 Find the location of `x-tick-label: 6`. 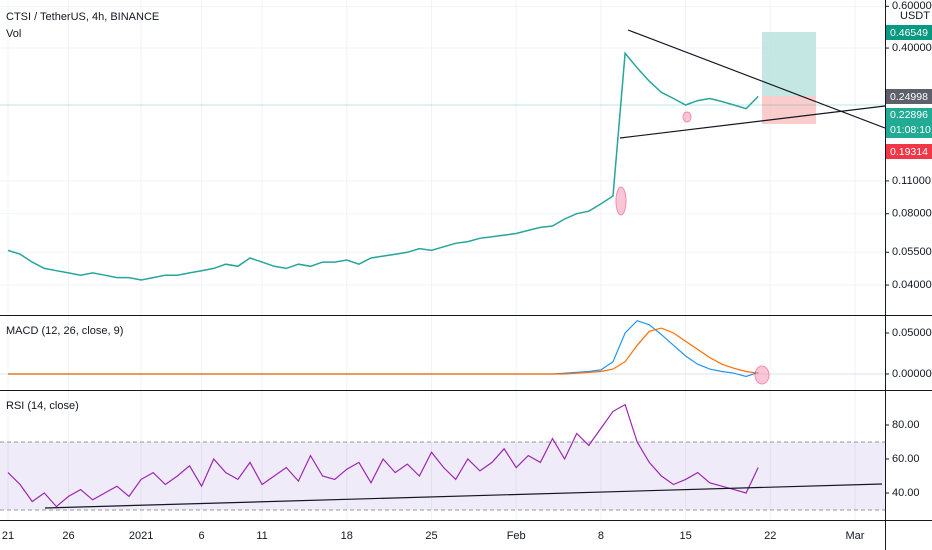

x-tick-label: 6 is located at coordinates (202, 536).